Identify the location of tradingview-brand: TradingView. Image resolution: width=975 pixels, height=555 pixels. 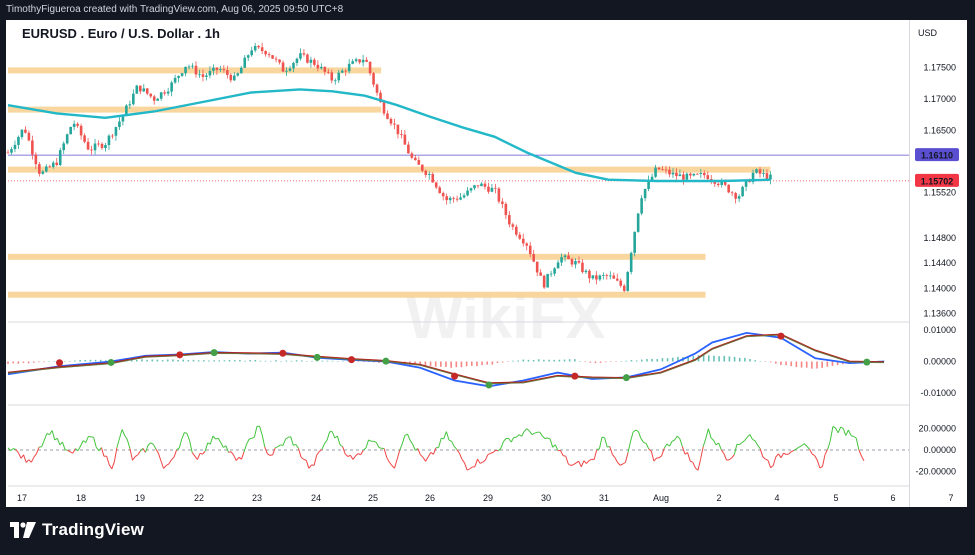
(77, 530).